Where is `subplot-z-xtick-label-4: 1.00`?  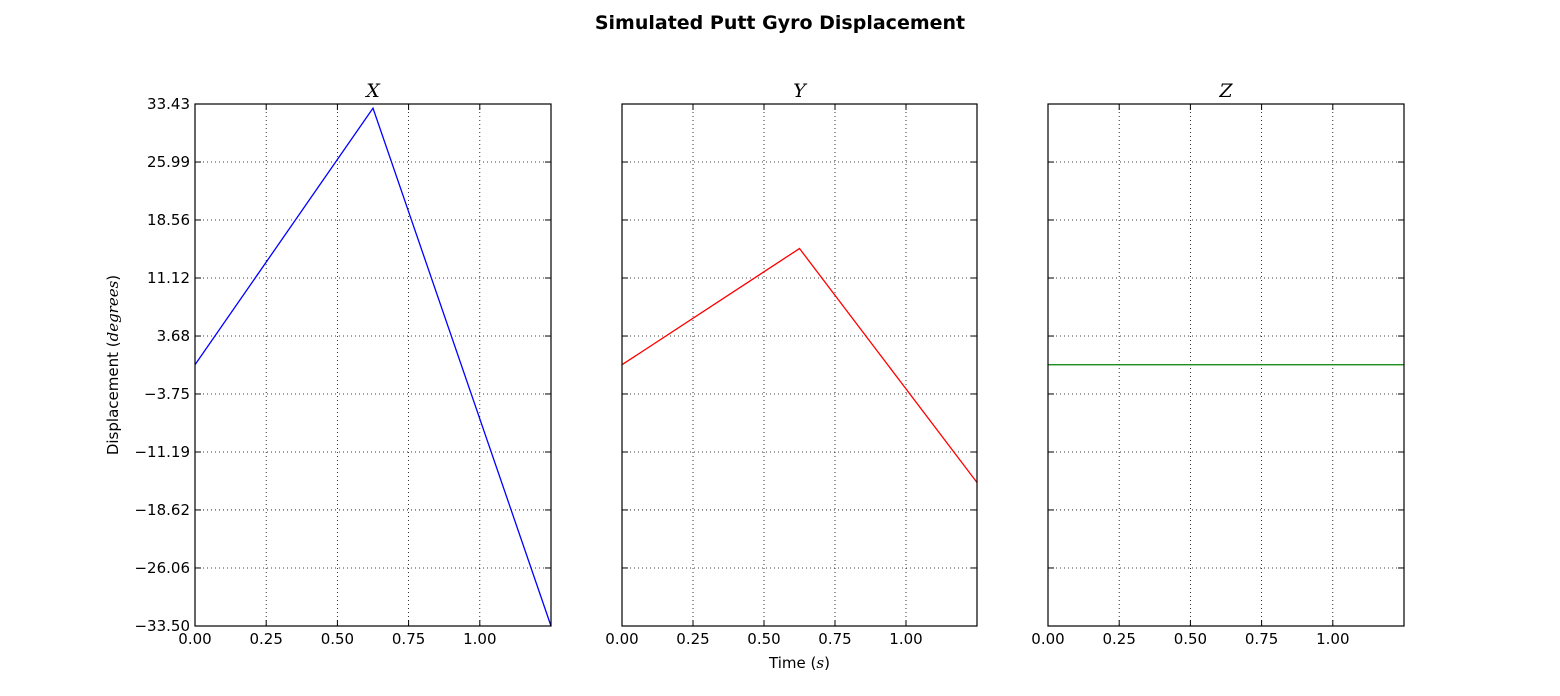 subplot-z-xtick-label-4: 1.00 is located at coordinates (1332, 639).